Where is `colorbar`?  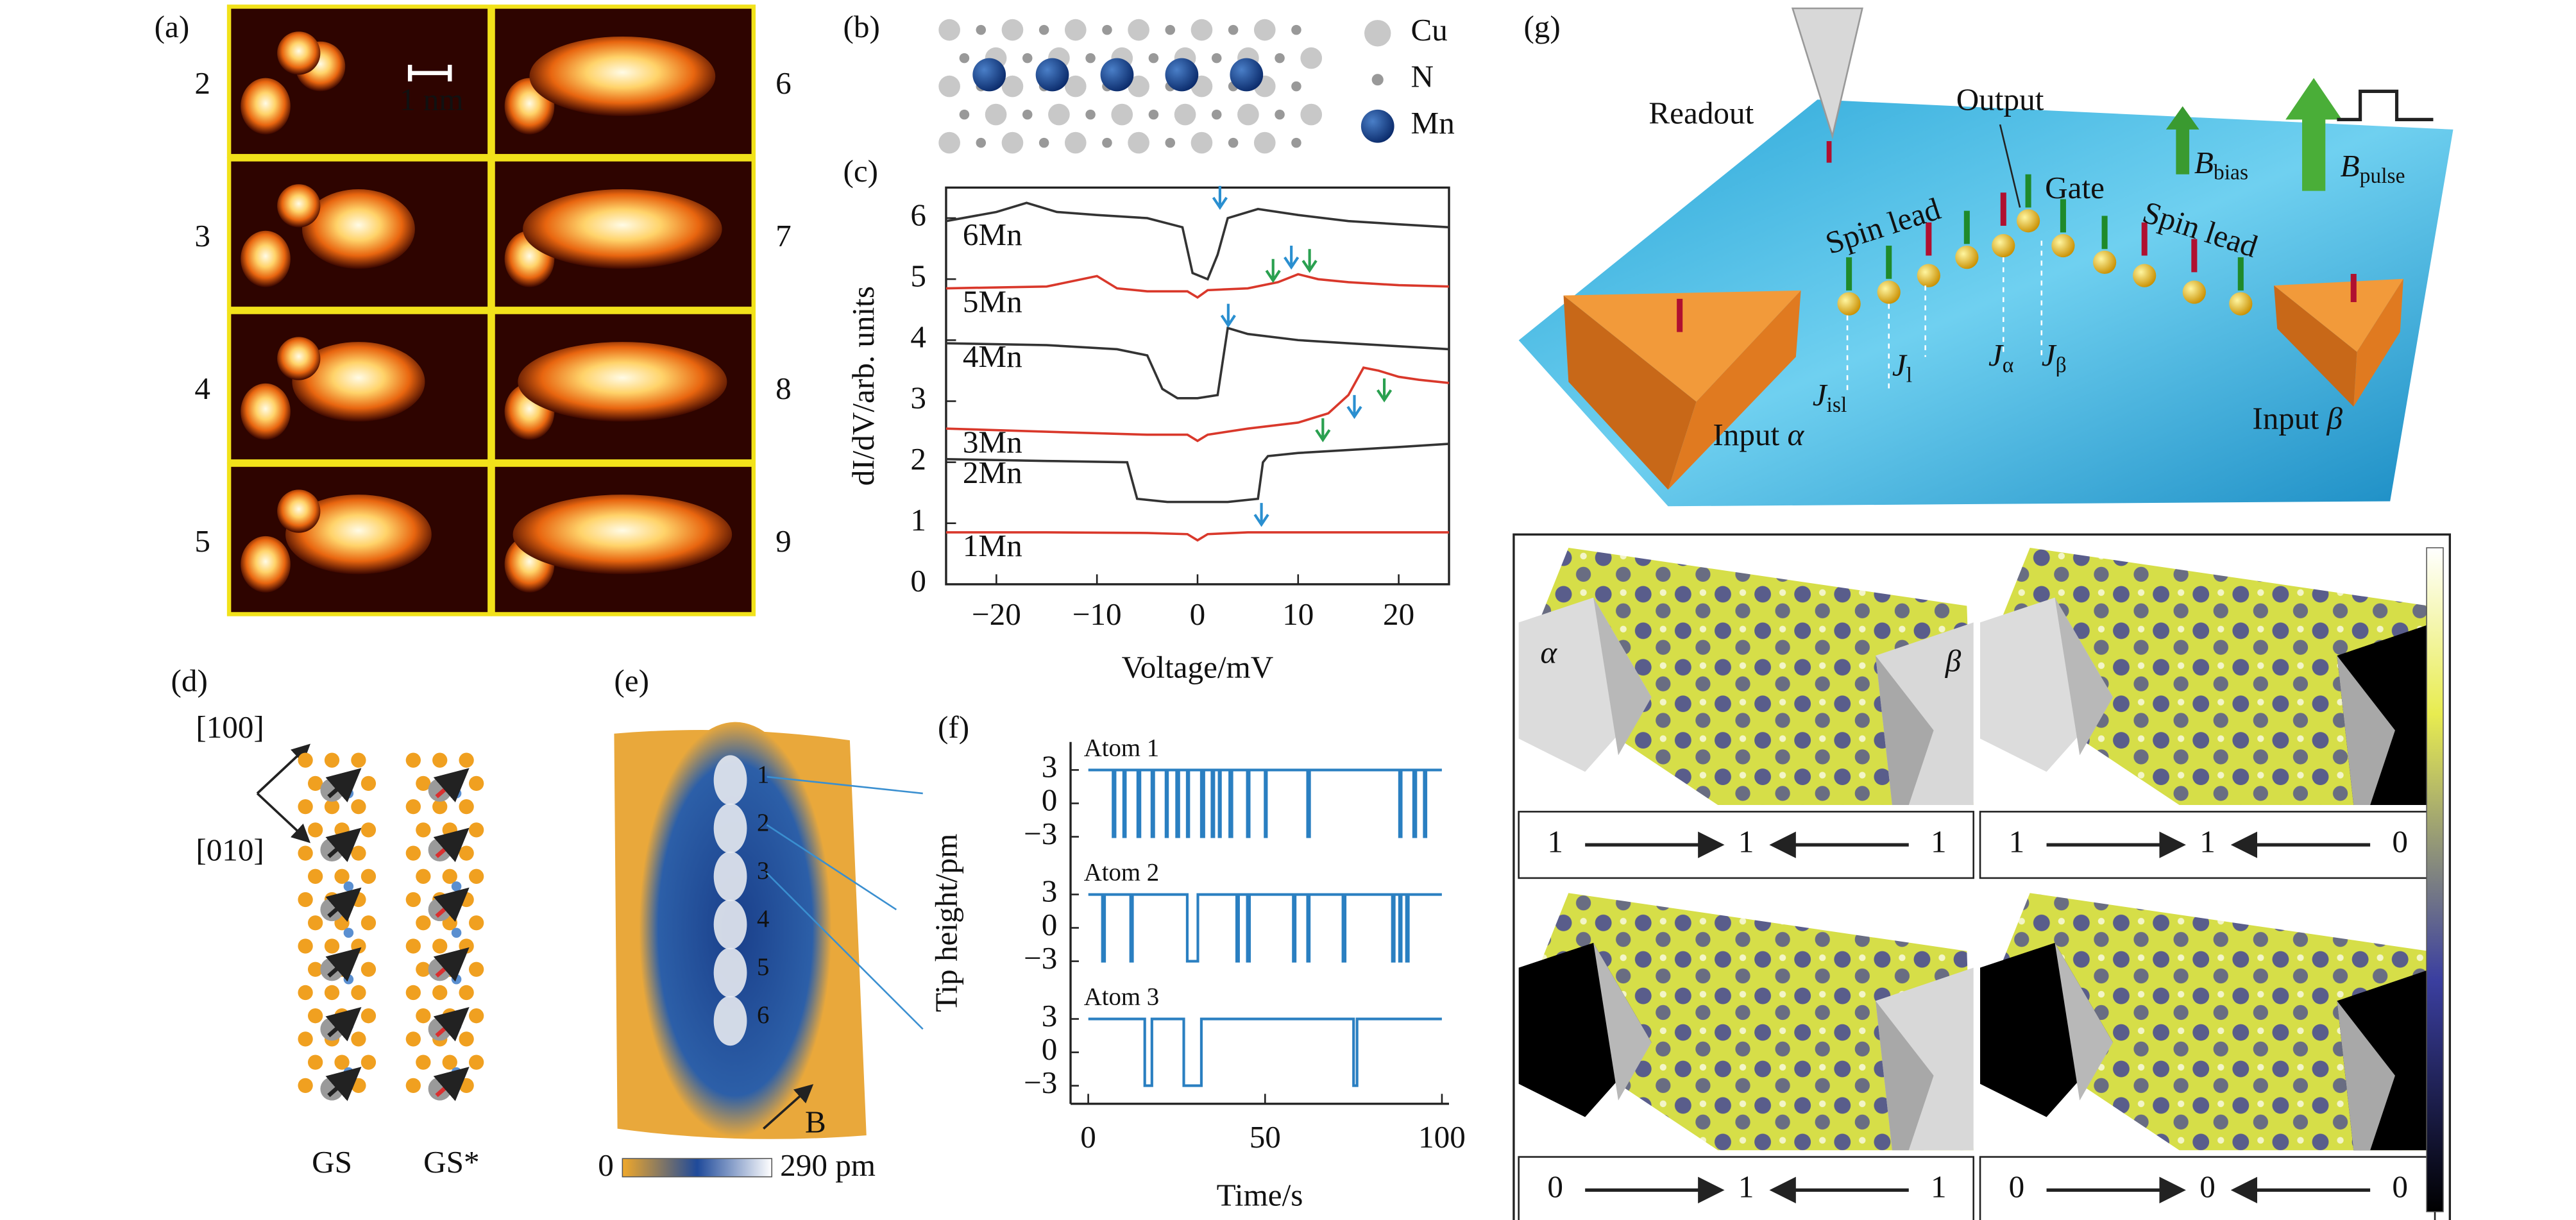
colorbar is located at coordinates (697, 1168).